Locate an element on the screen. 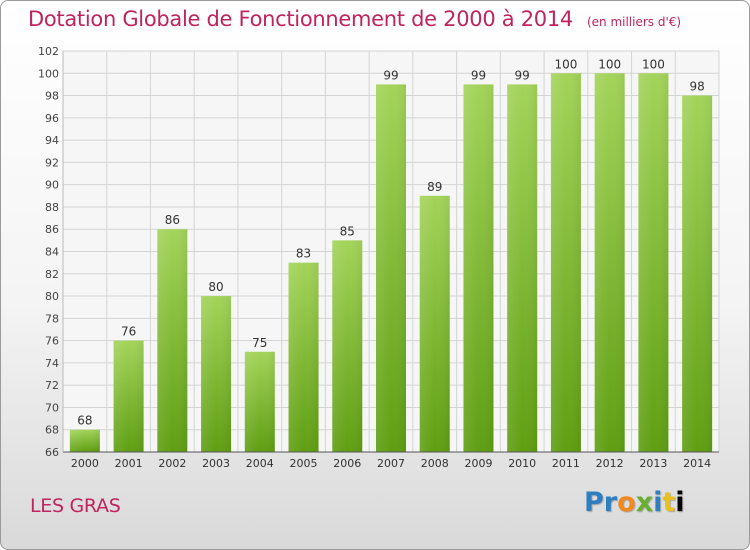 The image size is (750, 550). unit-note: (en milliers d'€) is located at coordinates (634, 22).